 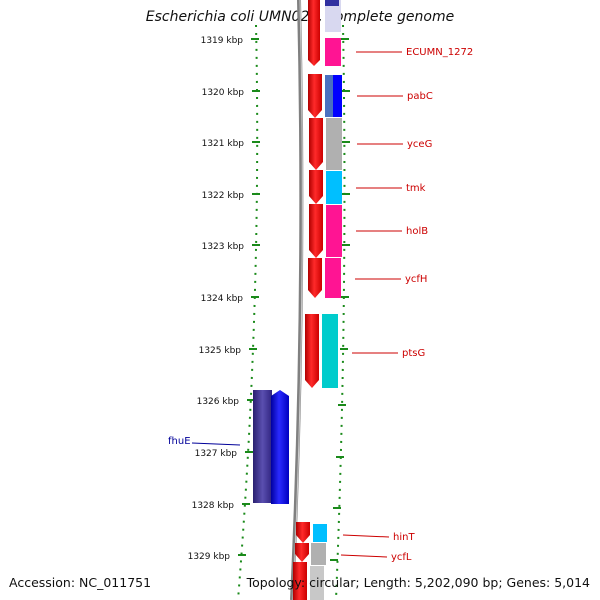 What do you see at coordinates (337, 96) in the screenshot?
I see `gene-block-pabC` at bounding box center [337, 96].